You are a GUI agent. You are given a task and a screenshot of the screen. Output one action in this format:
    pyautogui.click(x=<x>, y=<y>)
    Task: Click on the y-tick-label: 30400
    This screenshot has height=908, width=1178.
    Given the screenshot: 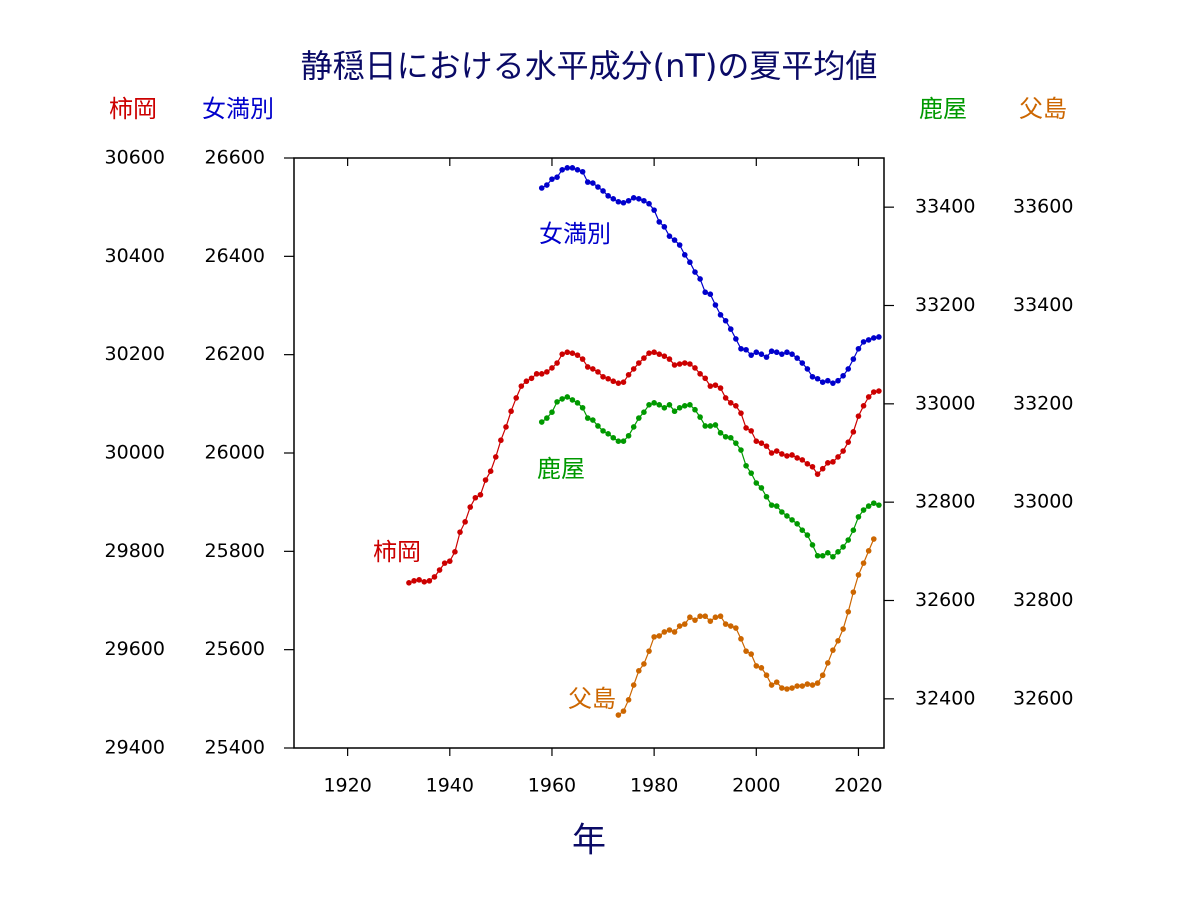 What is the action you would take?
    pyautogui.click(x=135, y=256)
    